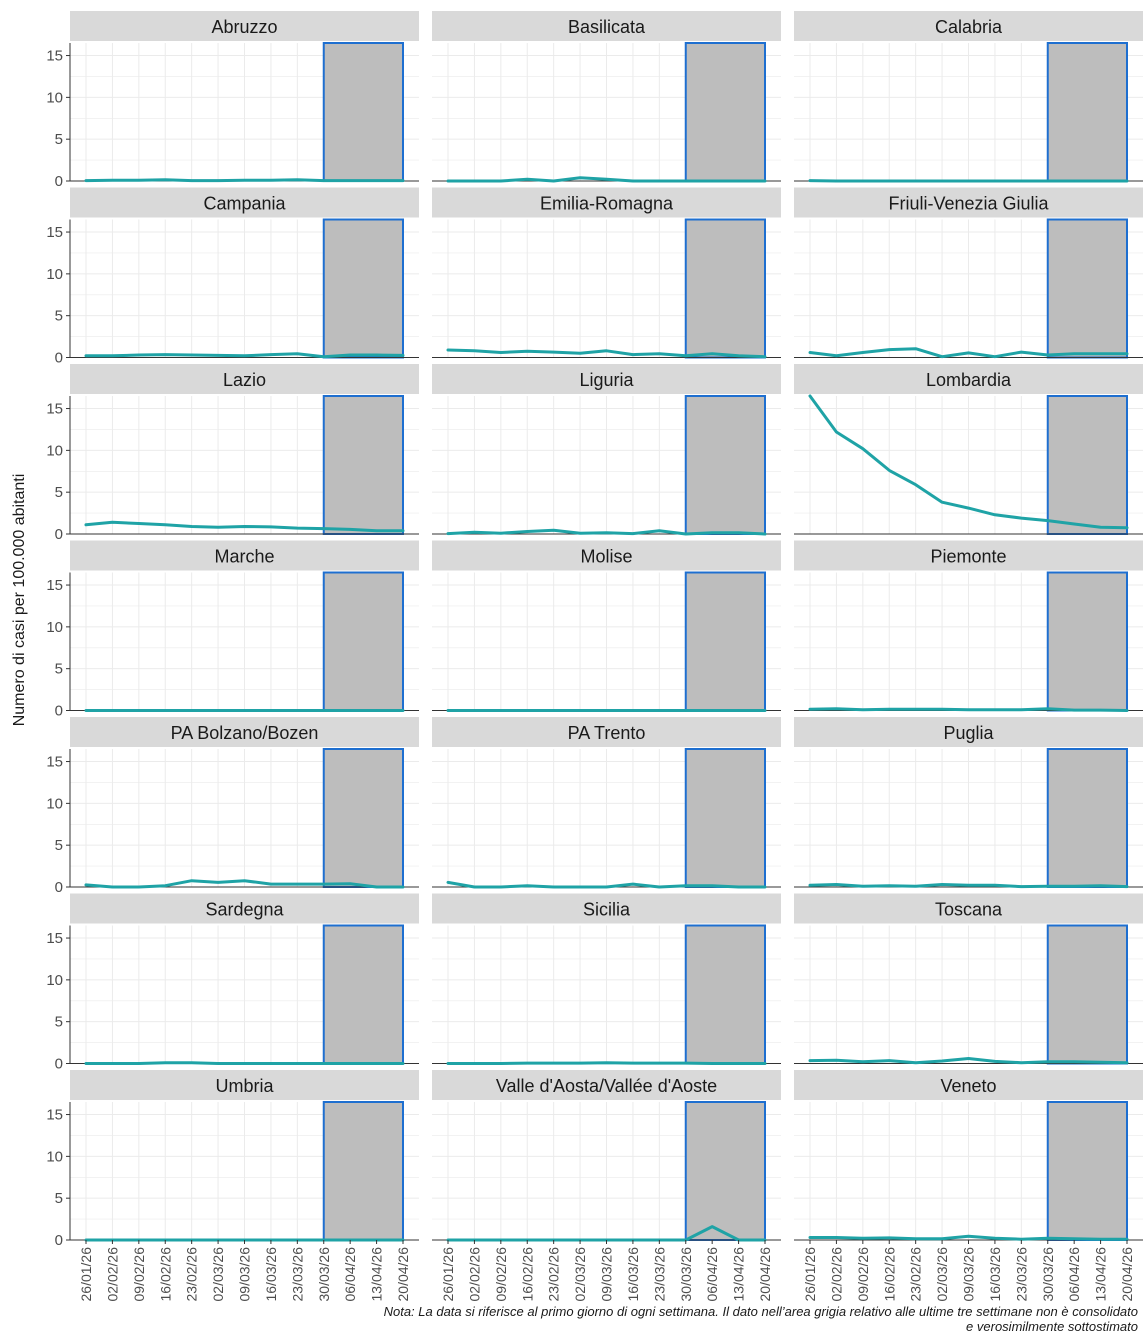  Describe the element at coordinates (607, 204) in the screenshot. I see `panel-title: Emilia-Romagna` at that location.